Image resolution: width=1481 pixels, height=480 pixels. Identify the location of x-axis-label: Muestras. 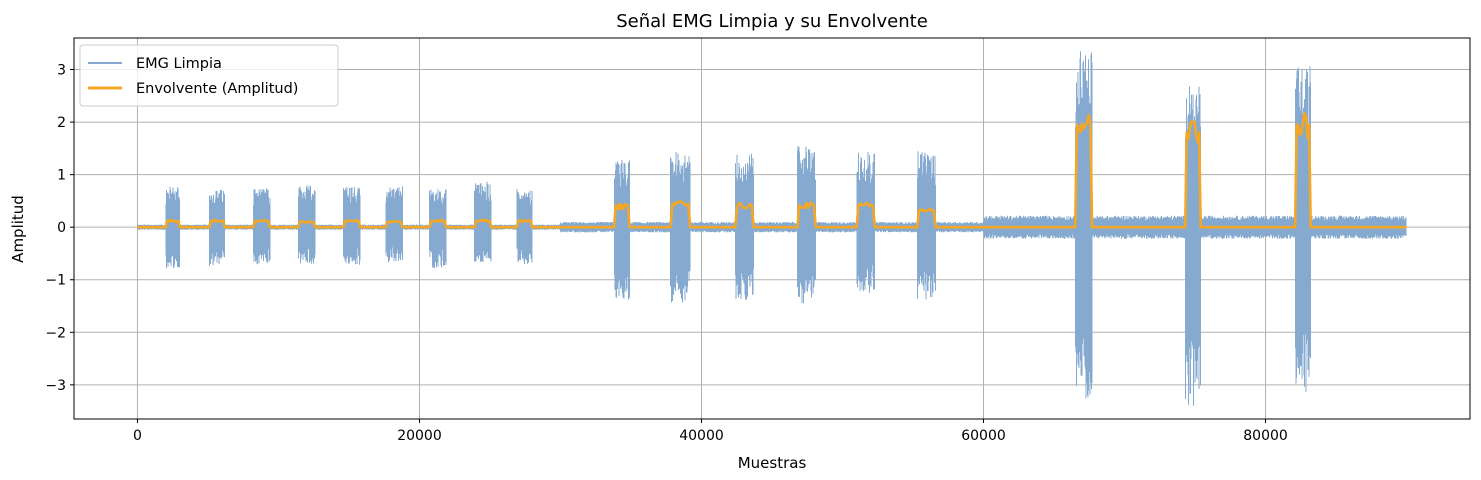
(772, 463).